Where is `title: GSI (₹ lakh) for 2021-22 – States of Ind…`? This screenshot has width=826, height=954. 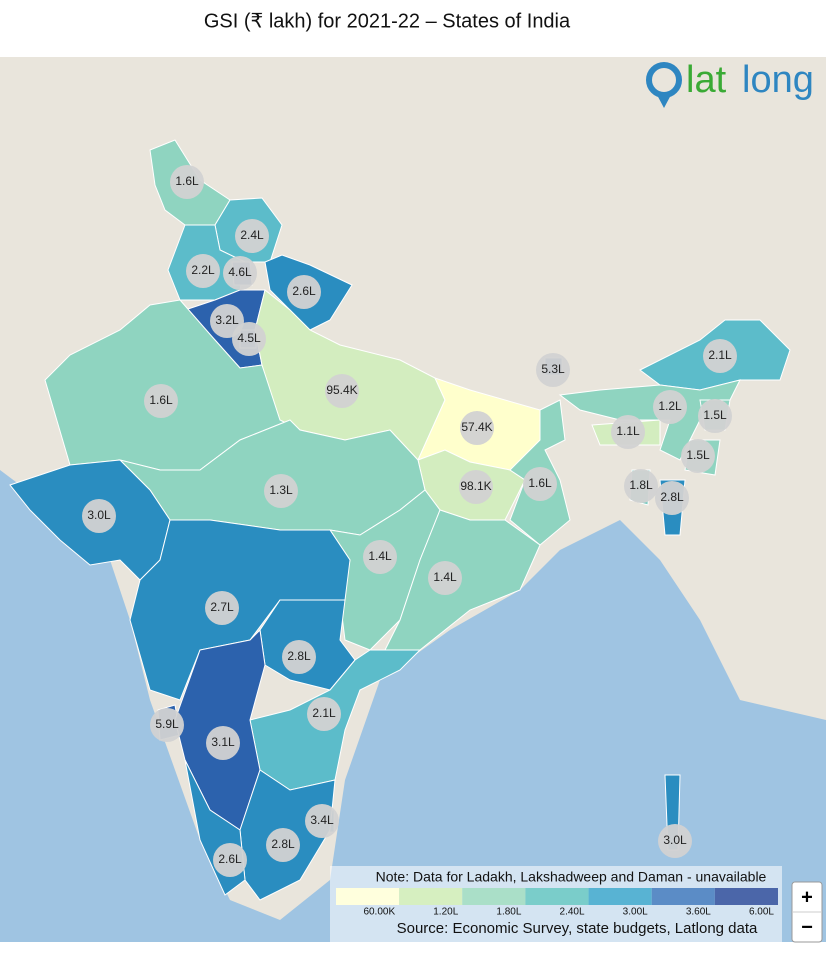 title: GSI (₹ lakh) for 2021-22 – States of Ind… is located at coordinates (387, 21).